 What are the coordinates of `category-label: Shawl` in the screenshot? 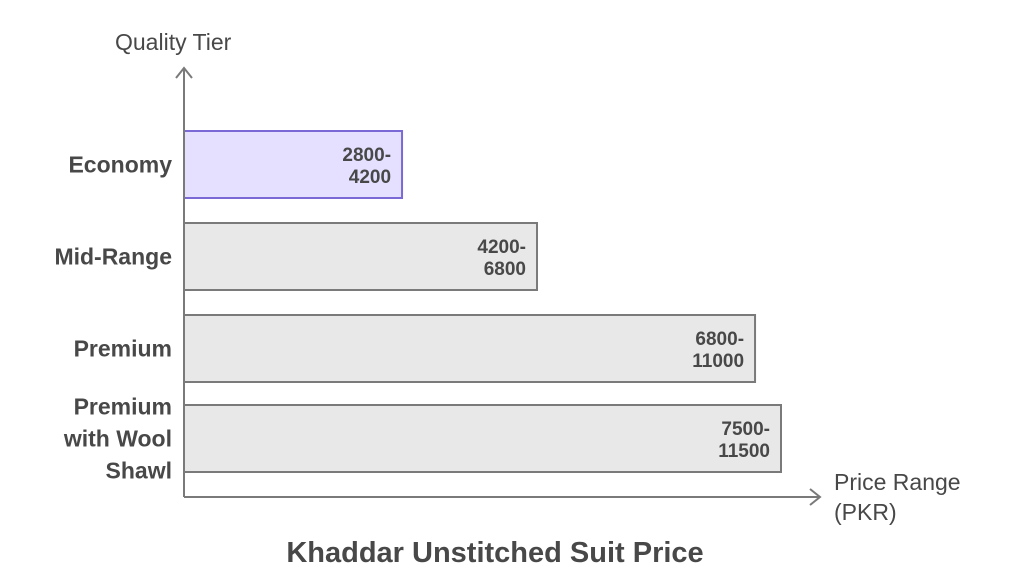 It's located at (139, 471).